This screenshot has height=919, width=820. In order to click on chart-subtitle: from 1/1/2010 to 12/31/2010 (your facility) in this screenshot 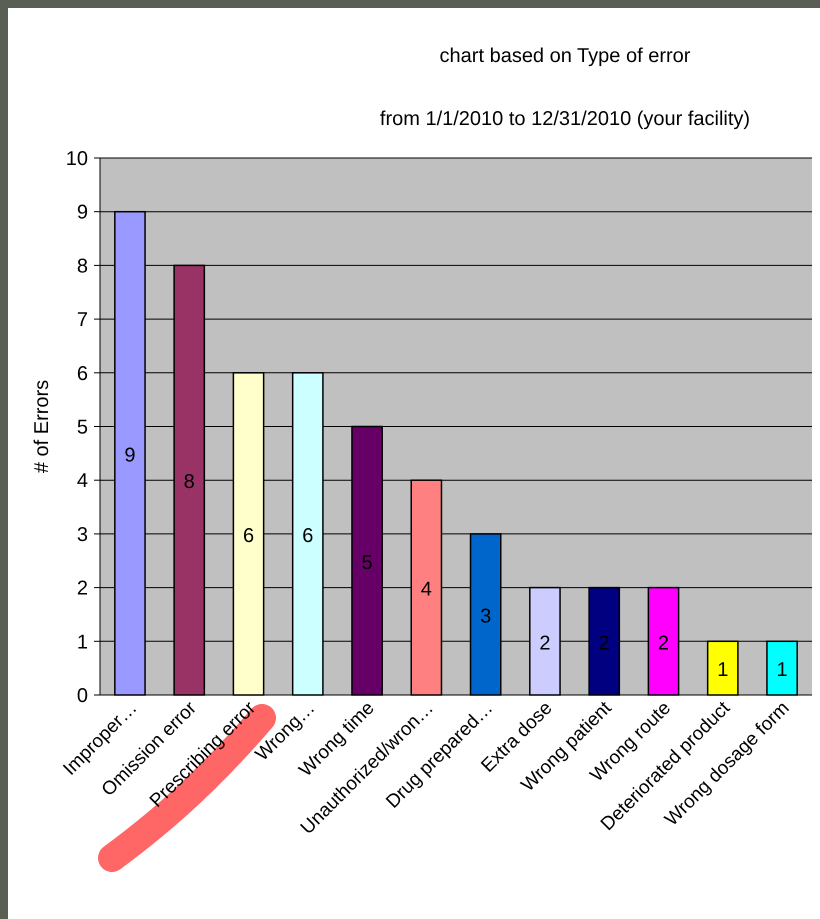, I will do `click(565, 119)`.